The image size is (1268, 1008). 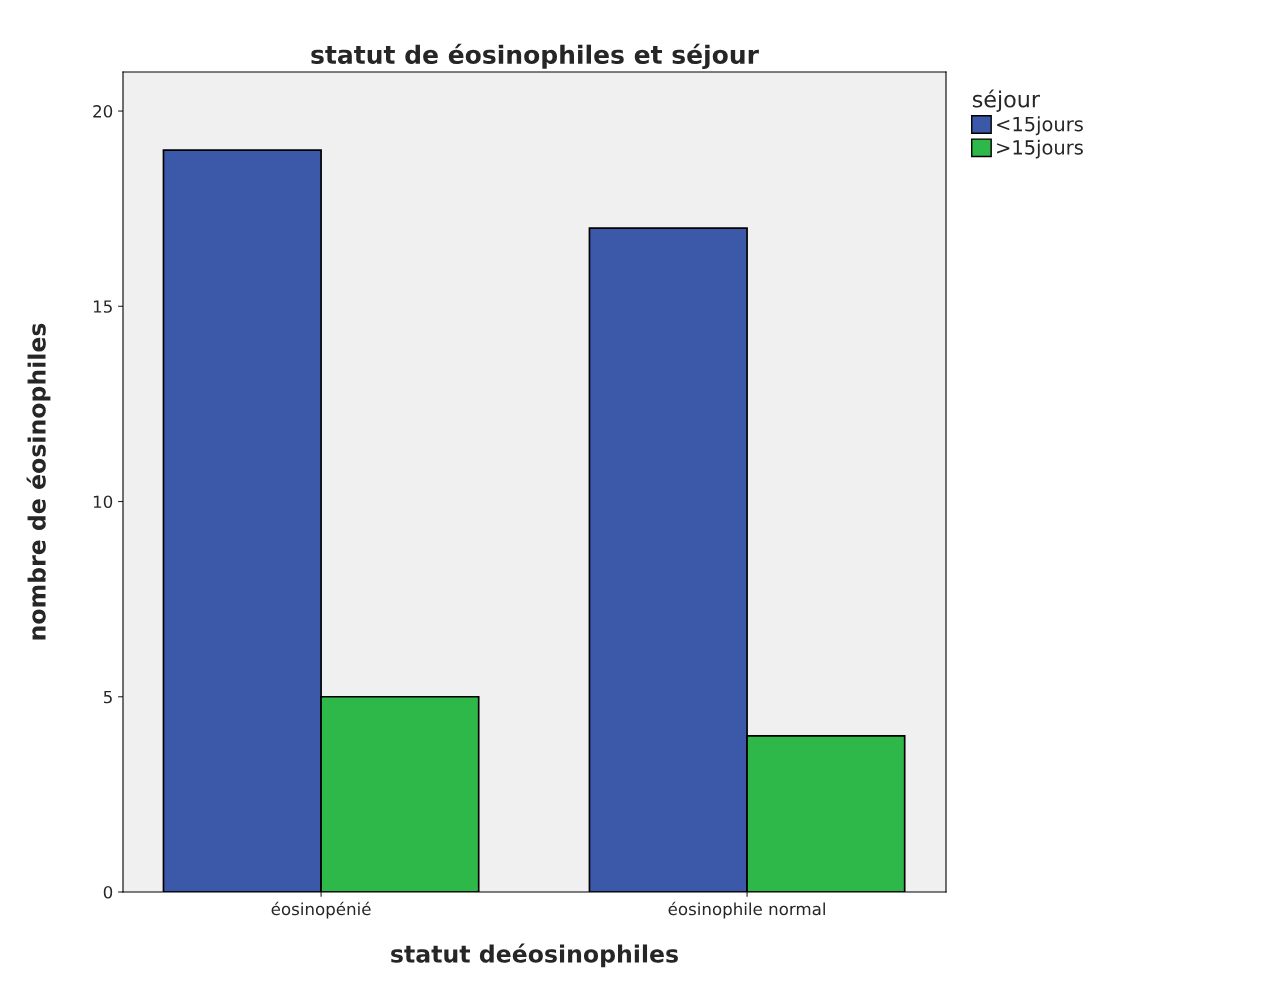 I want to click on legend-label: <15jours, so click(x=1040, y=126).